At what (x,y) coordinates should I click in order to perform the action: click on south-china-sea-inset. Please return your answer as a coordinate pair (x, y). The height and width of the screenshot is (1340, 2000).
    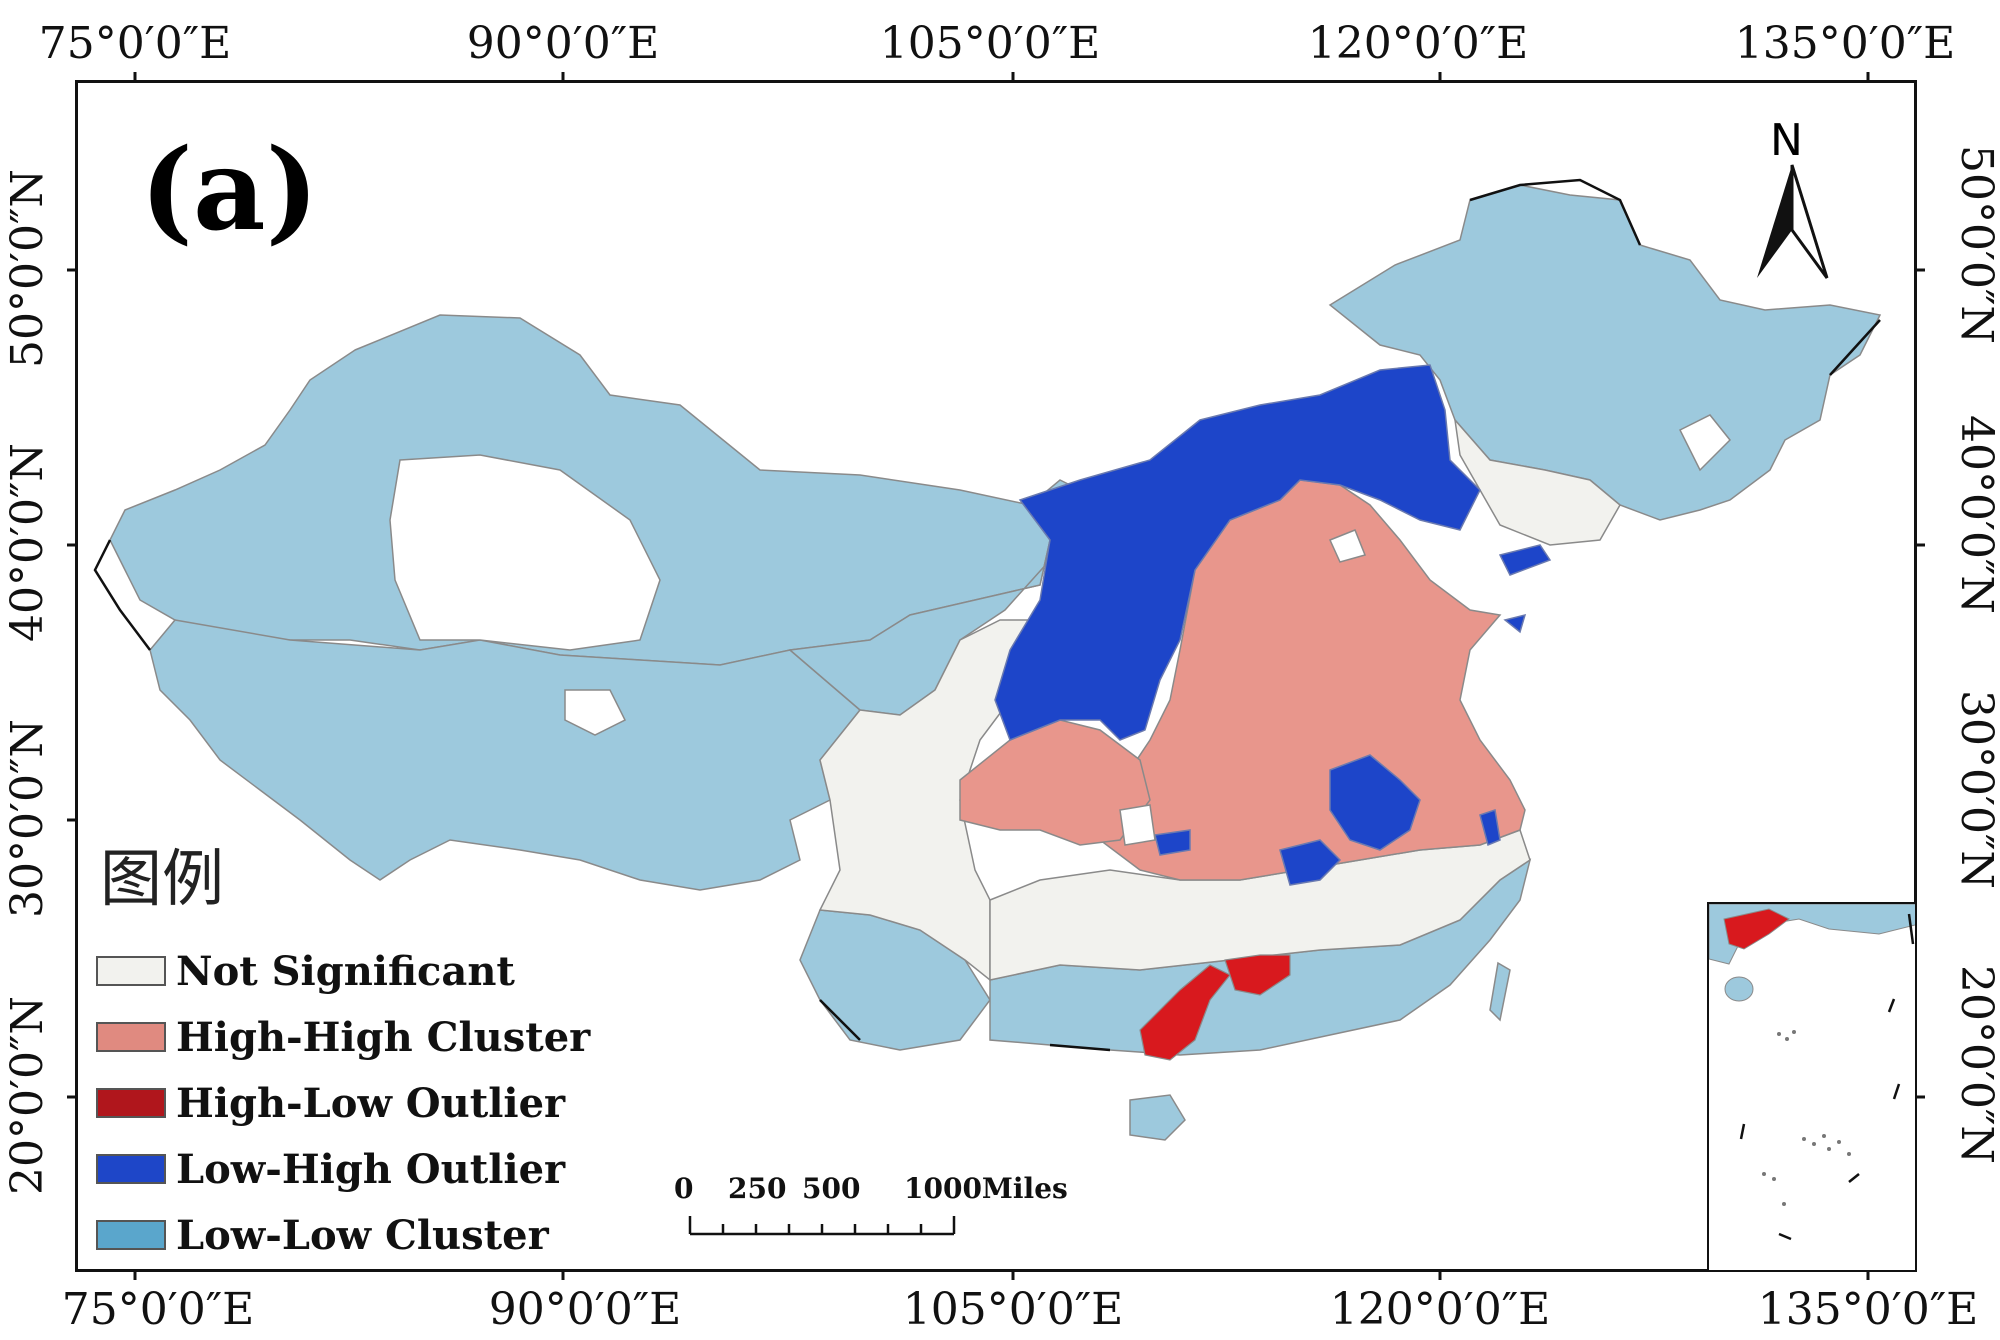
    Looking at the image, I should click on (1812, 1087).